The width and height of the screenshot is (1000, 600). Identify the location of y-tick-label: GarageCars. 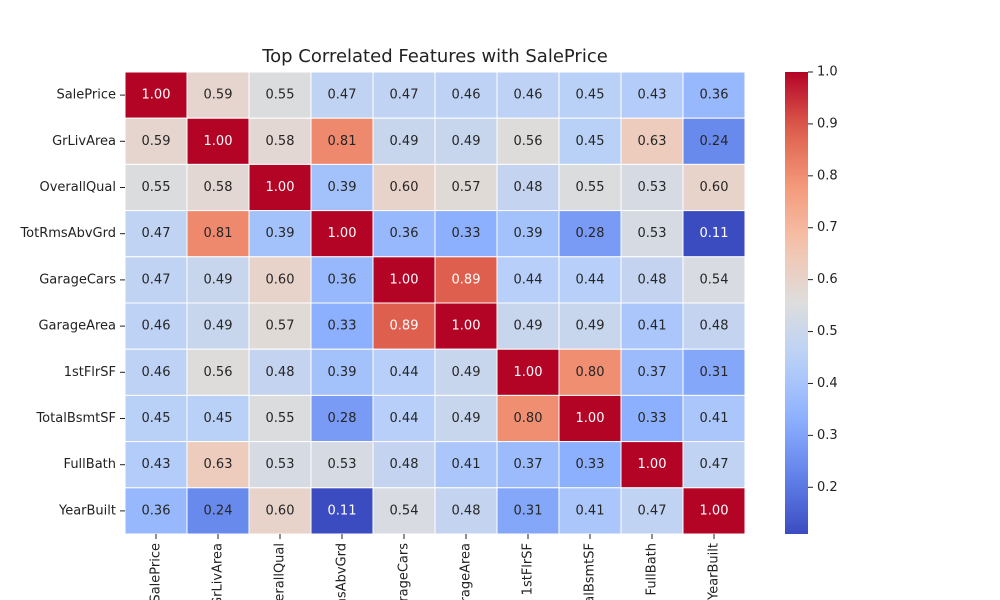
(77, 279).